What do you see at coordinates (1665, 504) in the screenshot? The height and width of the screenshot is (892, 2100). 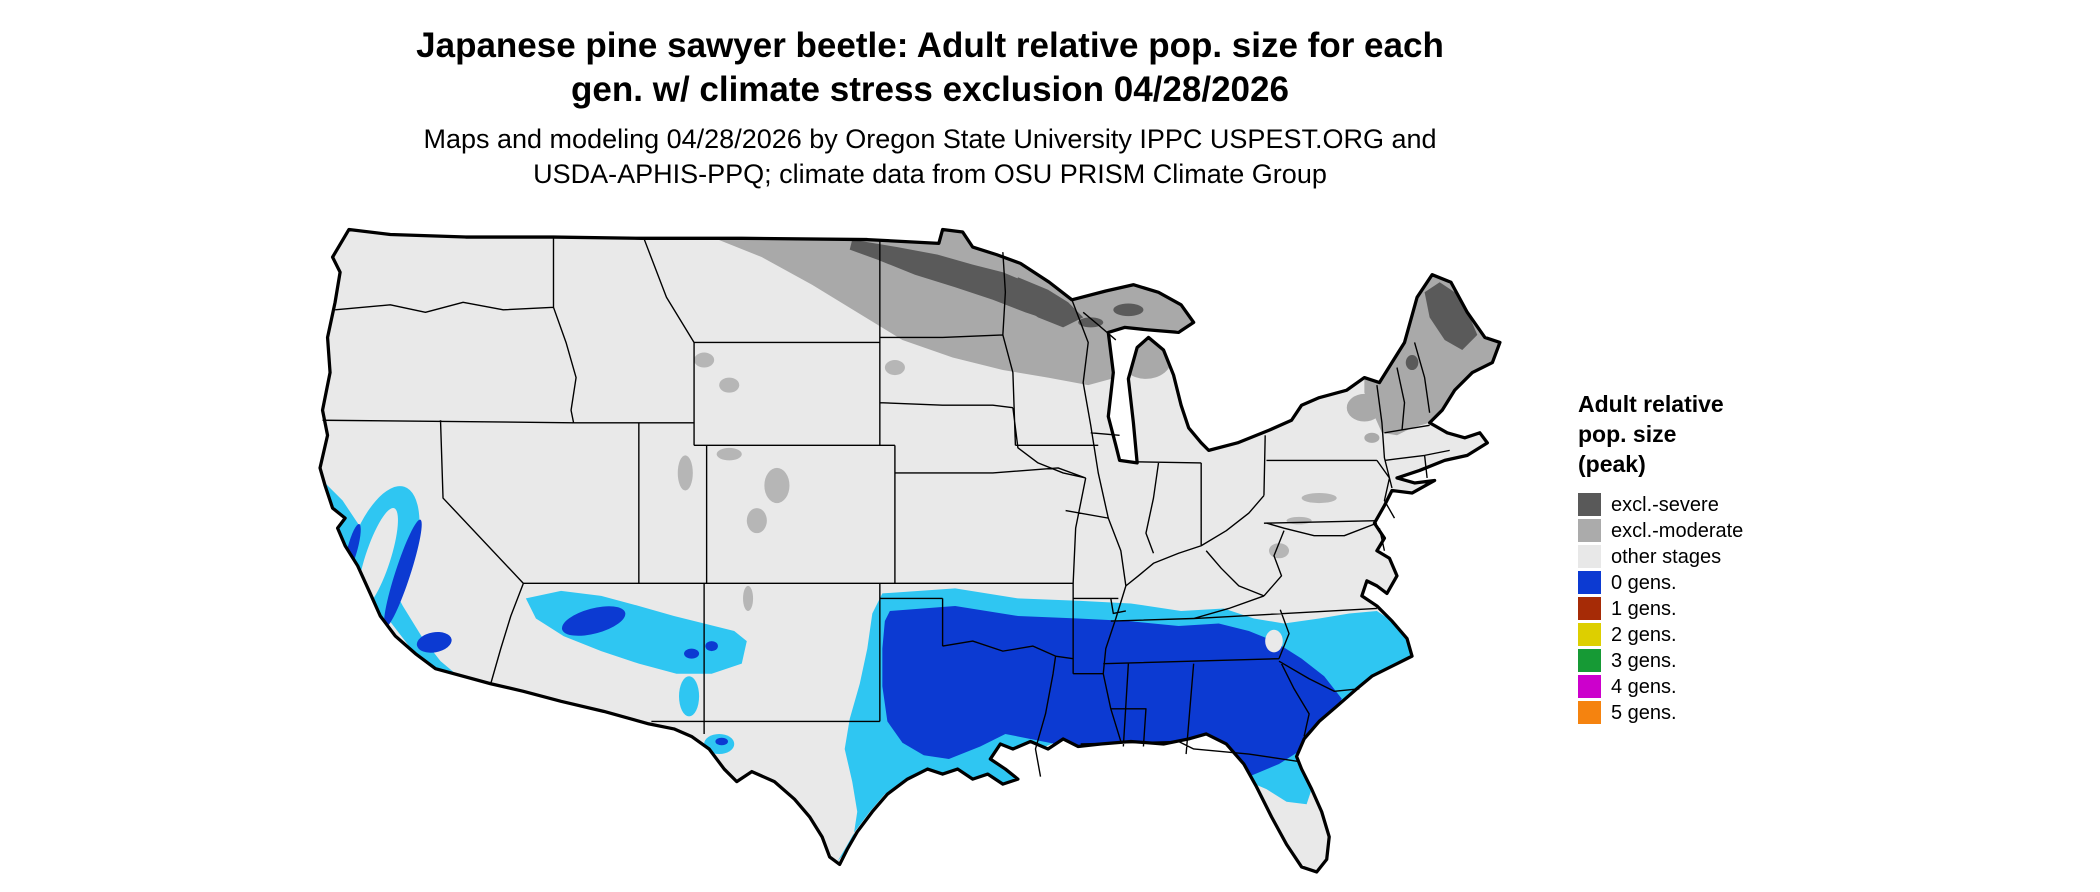 I see `legend-label: excl.-severe` at bounding box center [1665, 504].